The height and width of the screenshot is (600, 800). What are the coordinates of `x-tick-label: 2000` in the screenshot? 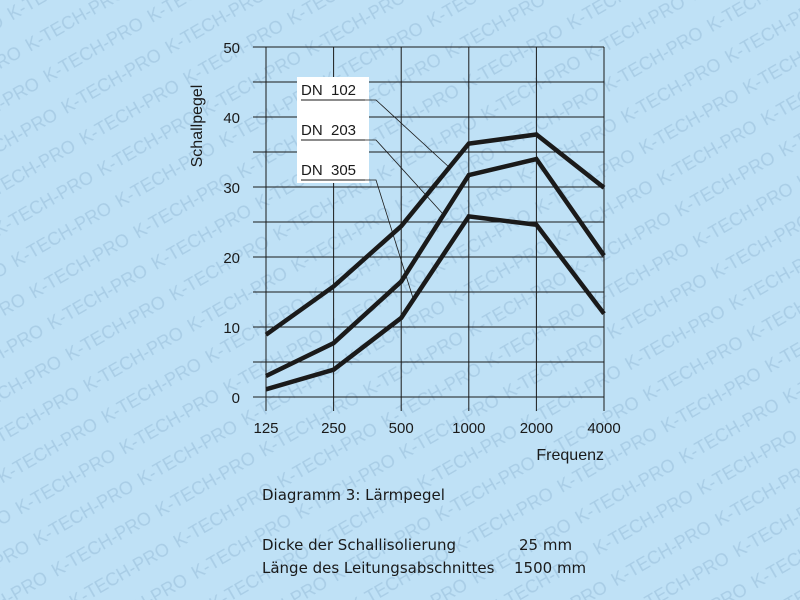 It's located at (536, 428).